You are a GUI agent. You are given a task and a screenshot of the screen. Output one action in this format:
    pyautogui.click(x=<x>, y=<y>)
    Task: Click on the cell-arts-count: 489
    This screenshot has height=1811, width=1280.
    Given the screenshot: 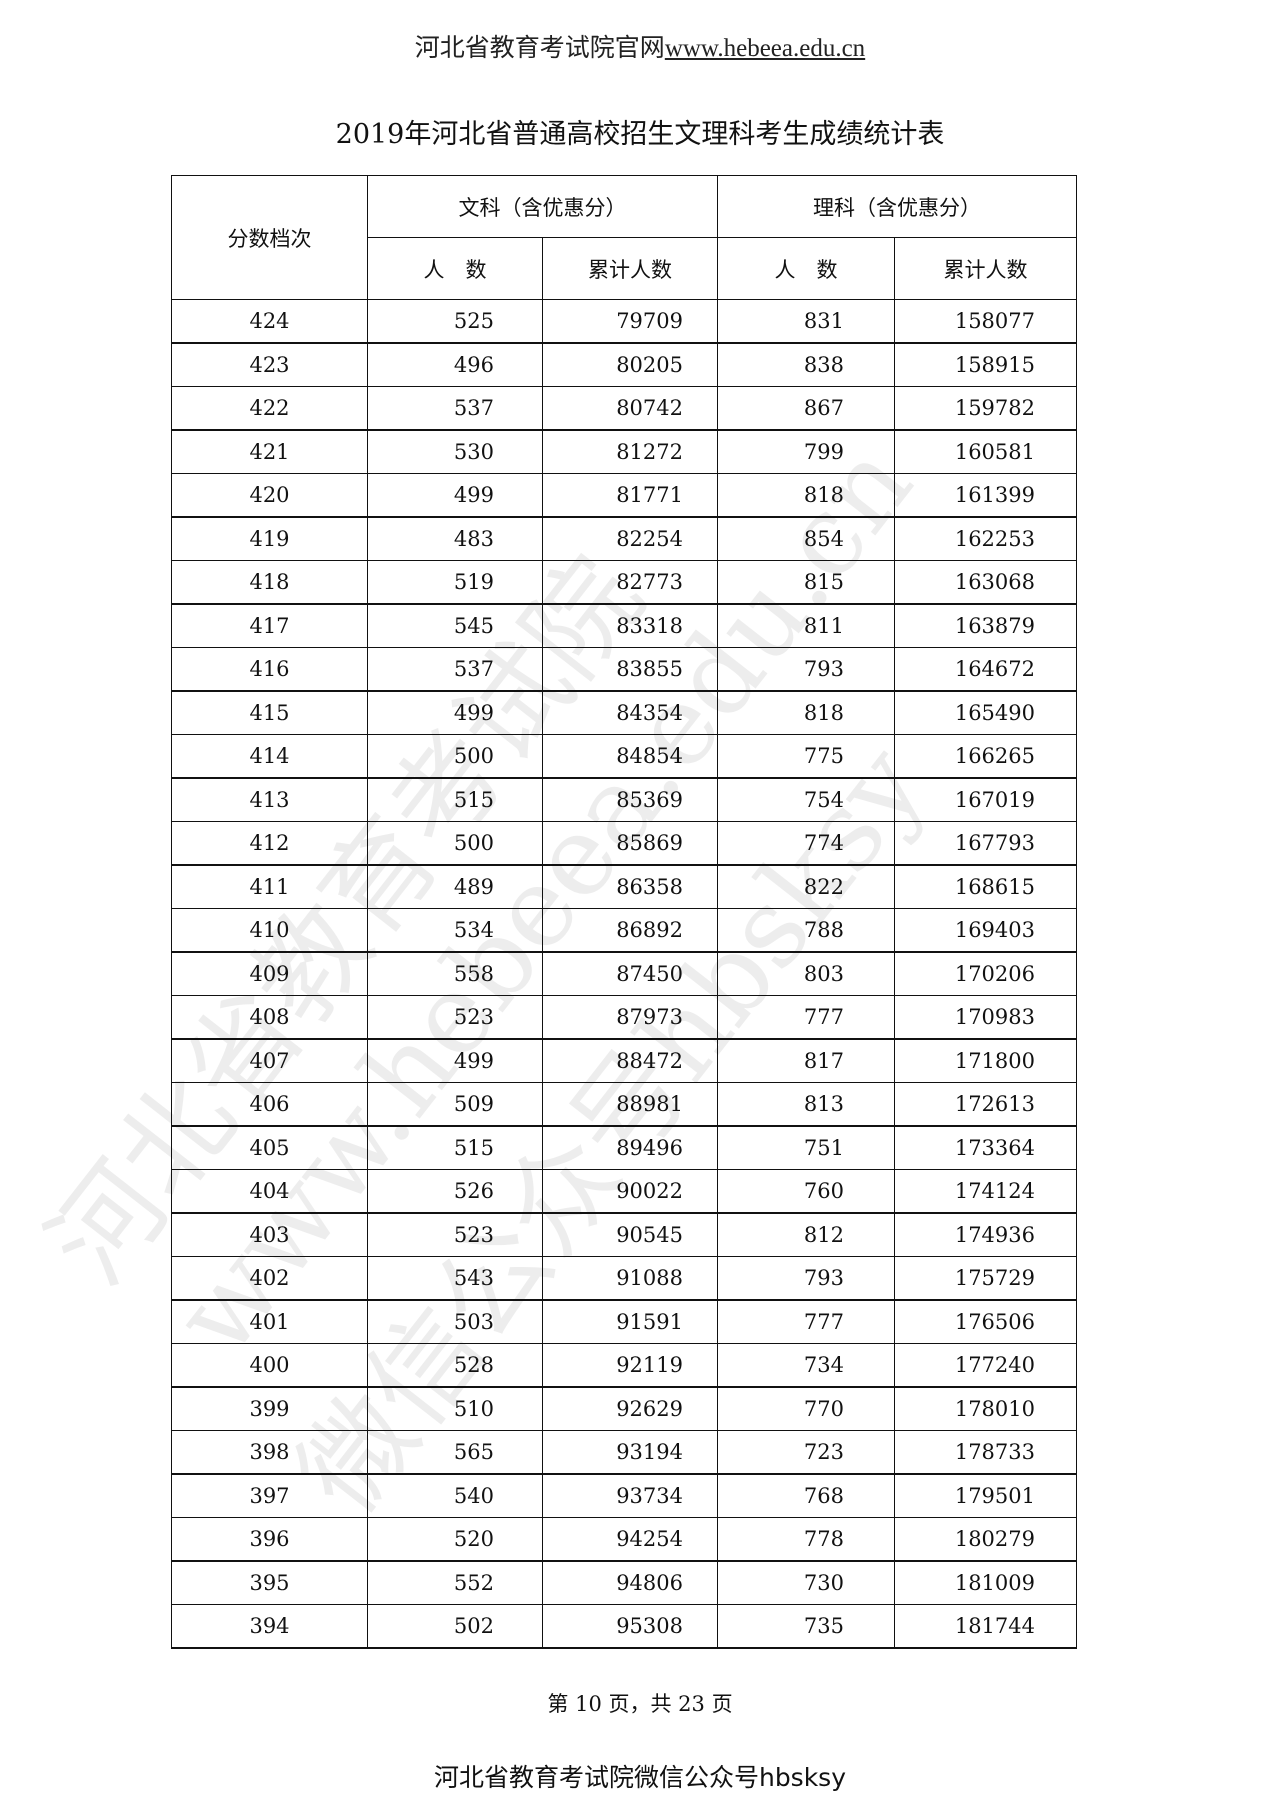 What is the action you would take?
    pyautogui.click(x=455, y=886)
    